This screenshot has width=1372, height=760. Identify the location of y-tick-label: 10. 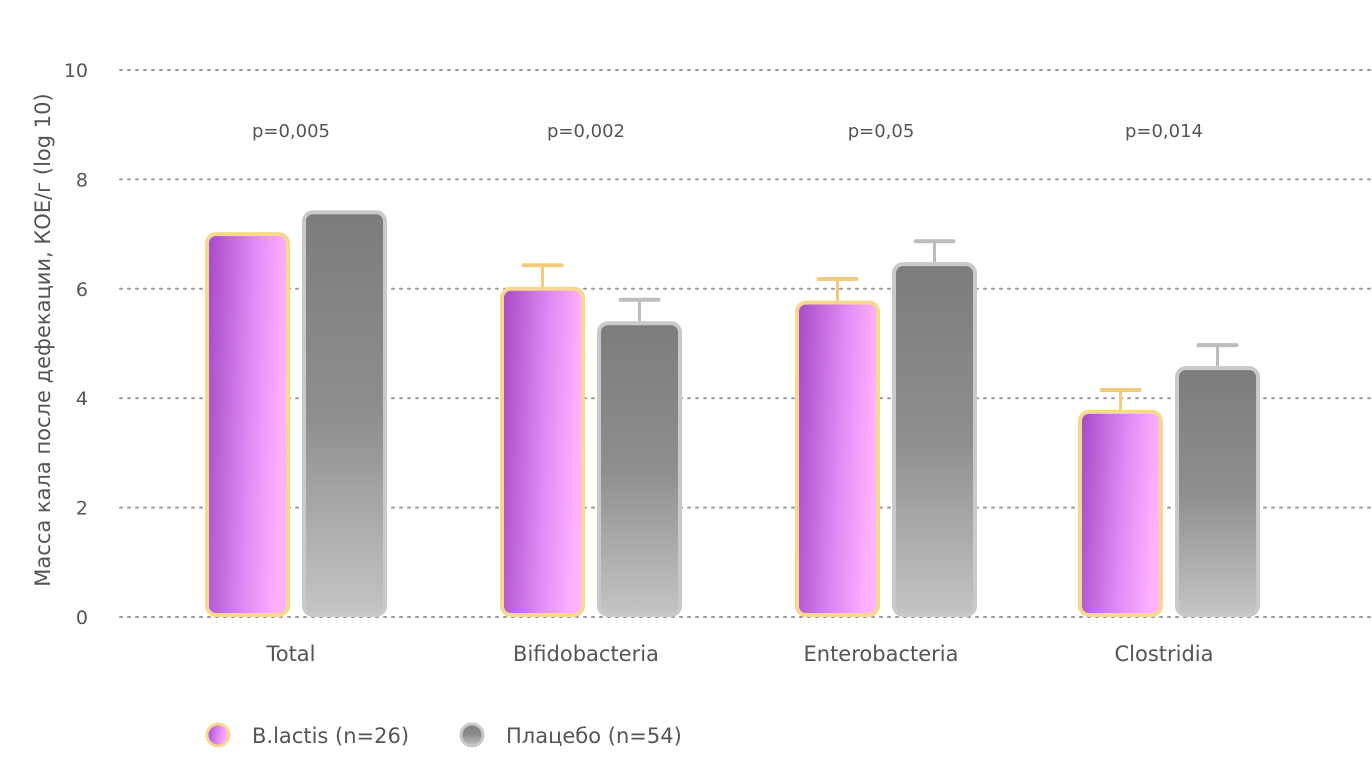
(76, 71).